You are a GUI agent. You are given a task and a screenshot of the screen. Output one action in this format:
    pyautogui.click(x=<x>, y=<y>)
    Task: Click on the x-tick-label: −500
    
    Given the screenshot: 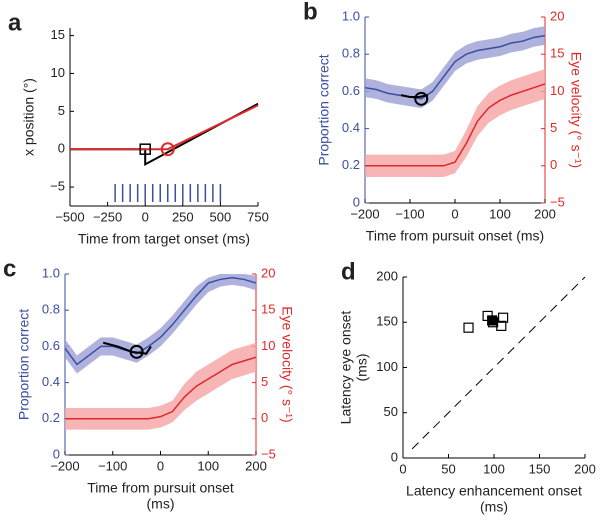 What is the action you would take?
    pyautogui.click(x=69, y=216)
    